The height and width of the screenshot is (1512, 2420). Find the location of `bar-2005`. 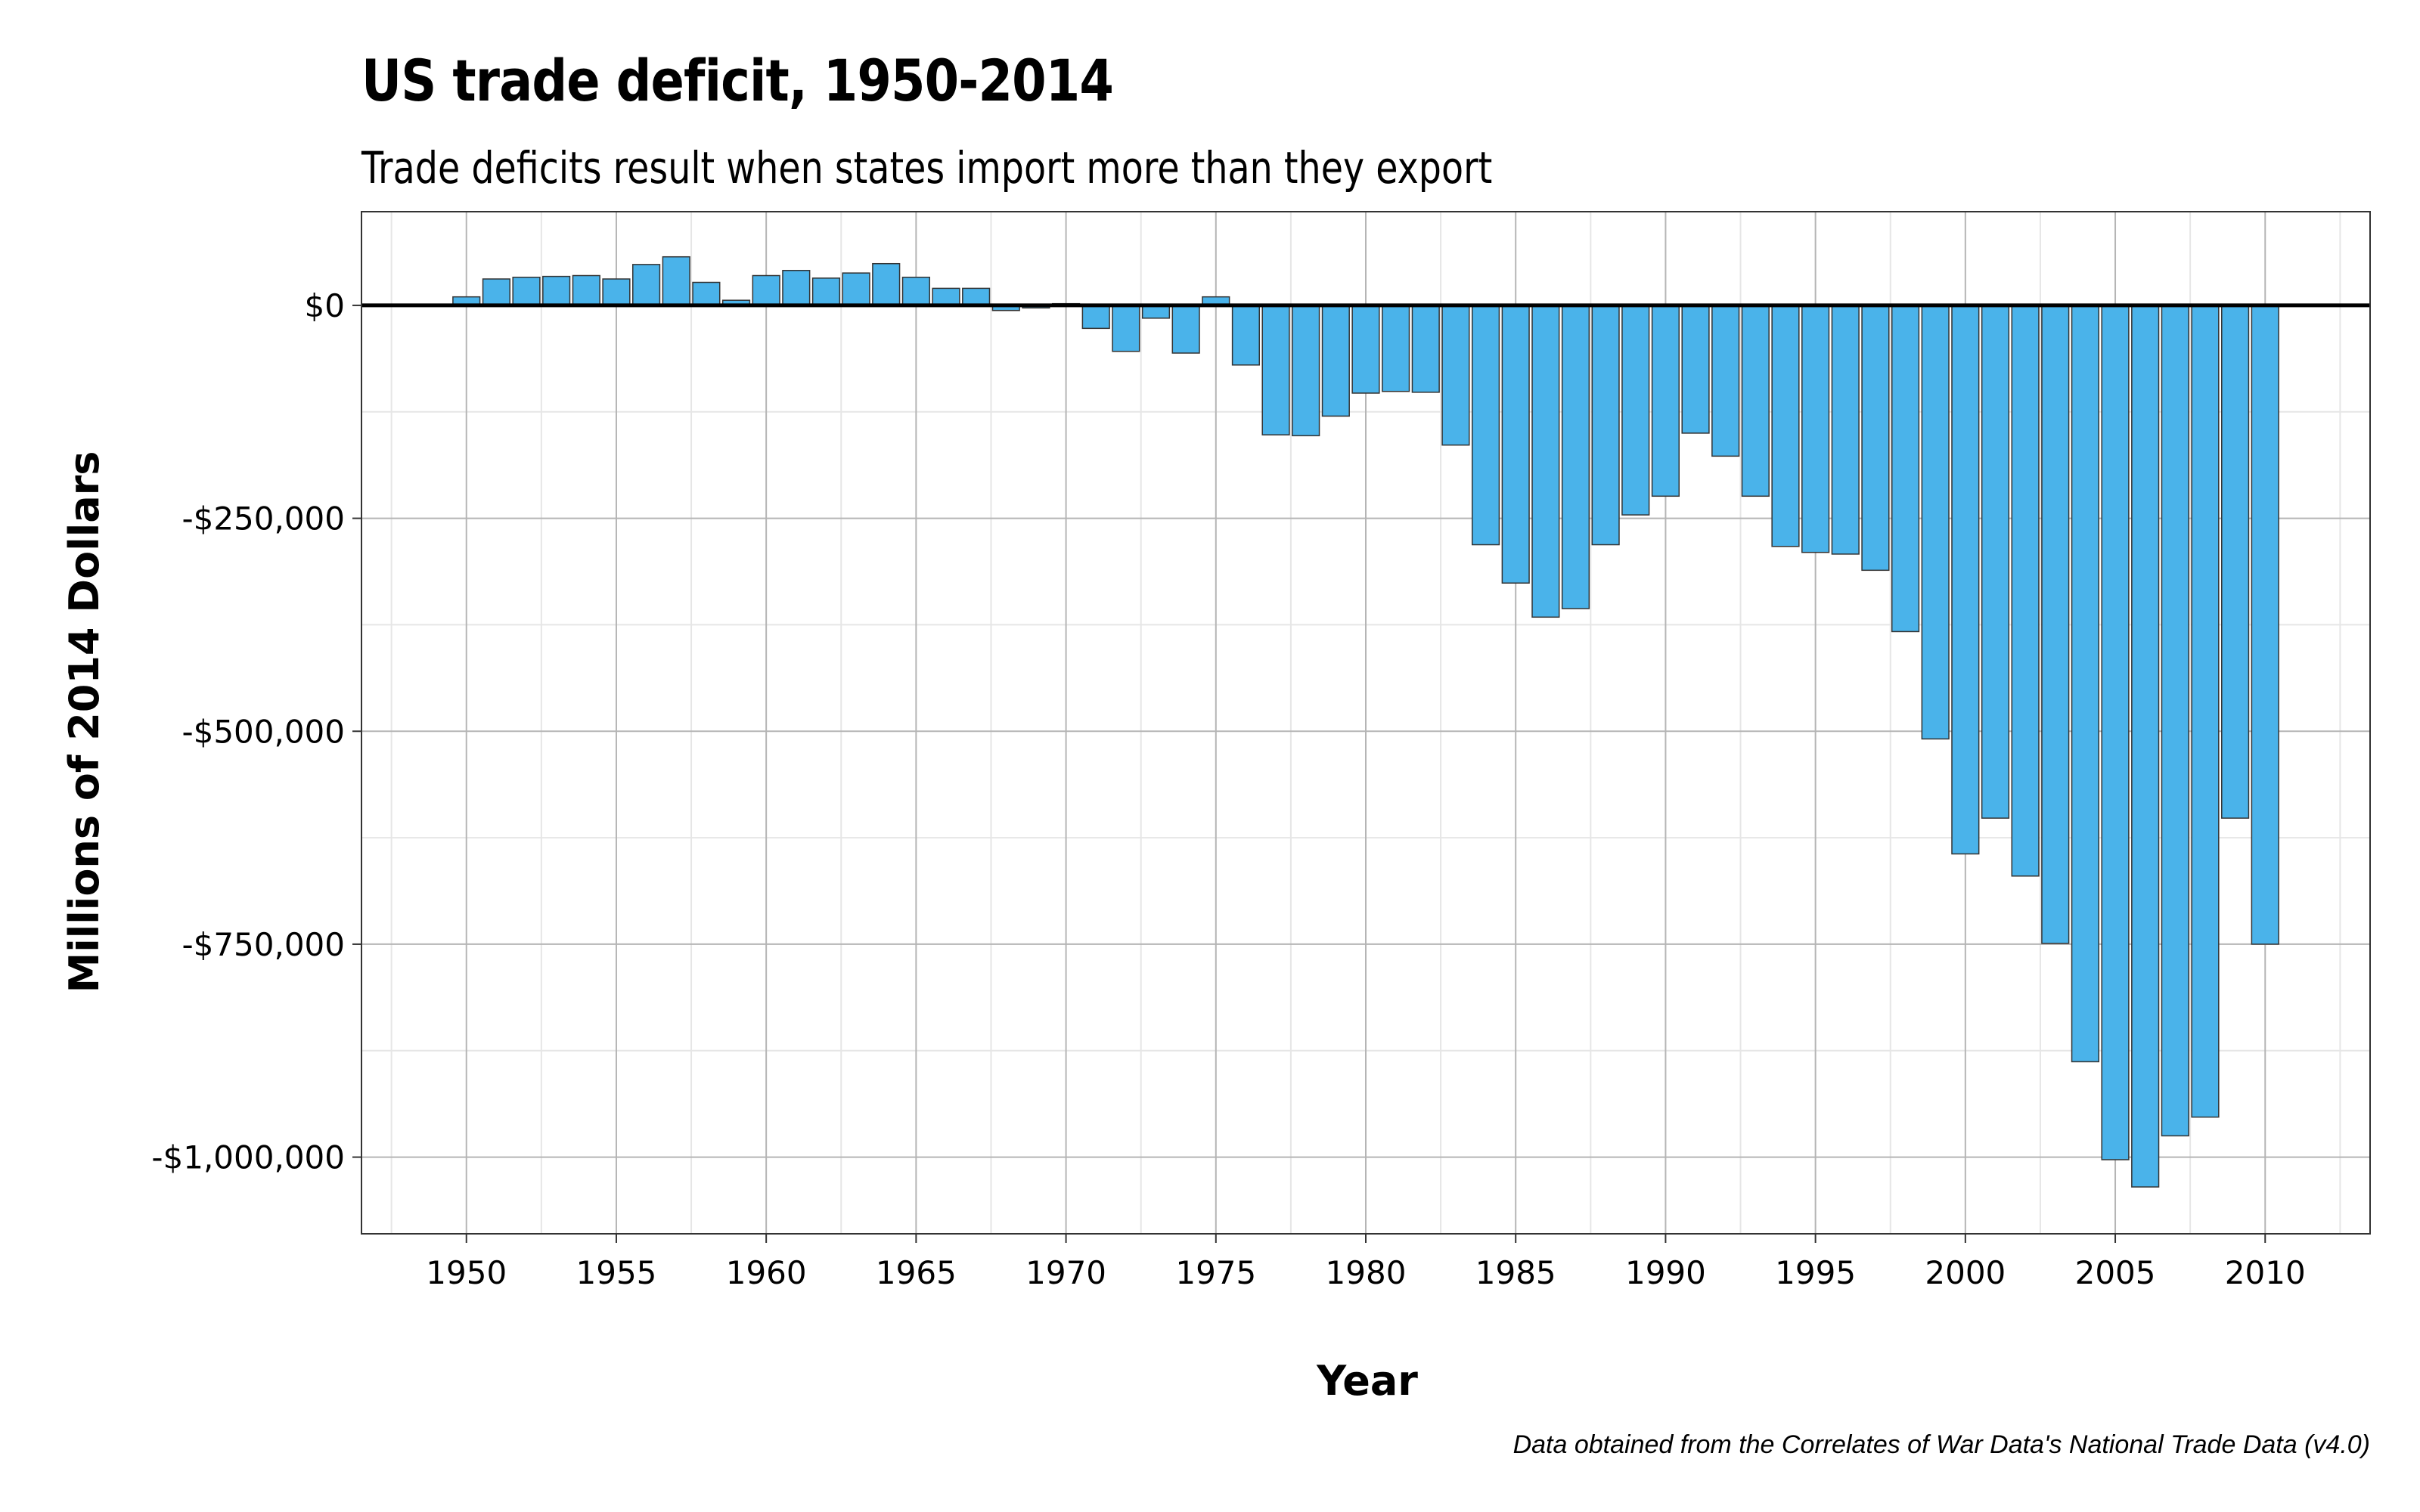

bar-2005 is located at coordinates (2115, 732).